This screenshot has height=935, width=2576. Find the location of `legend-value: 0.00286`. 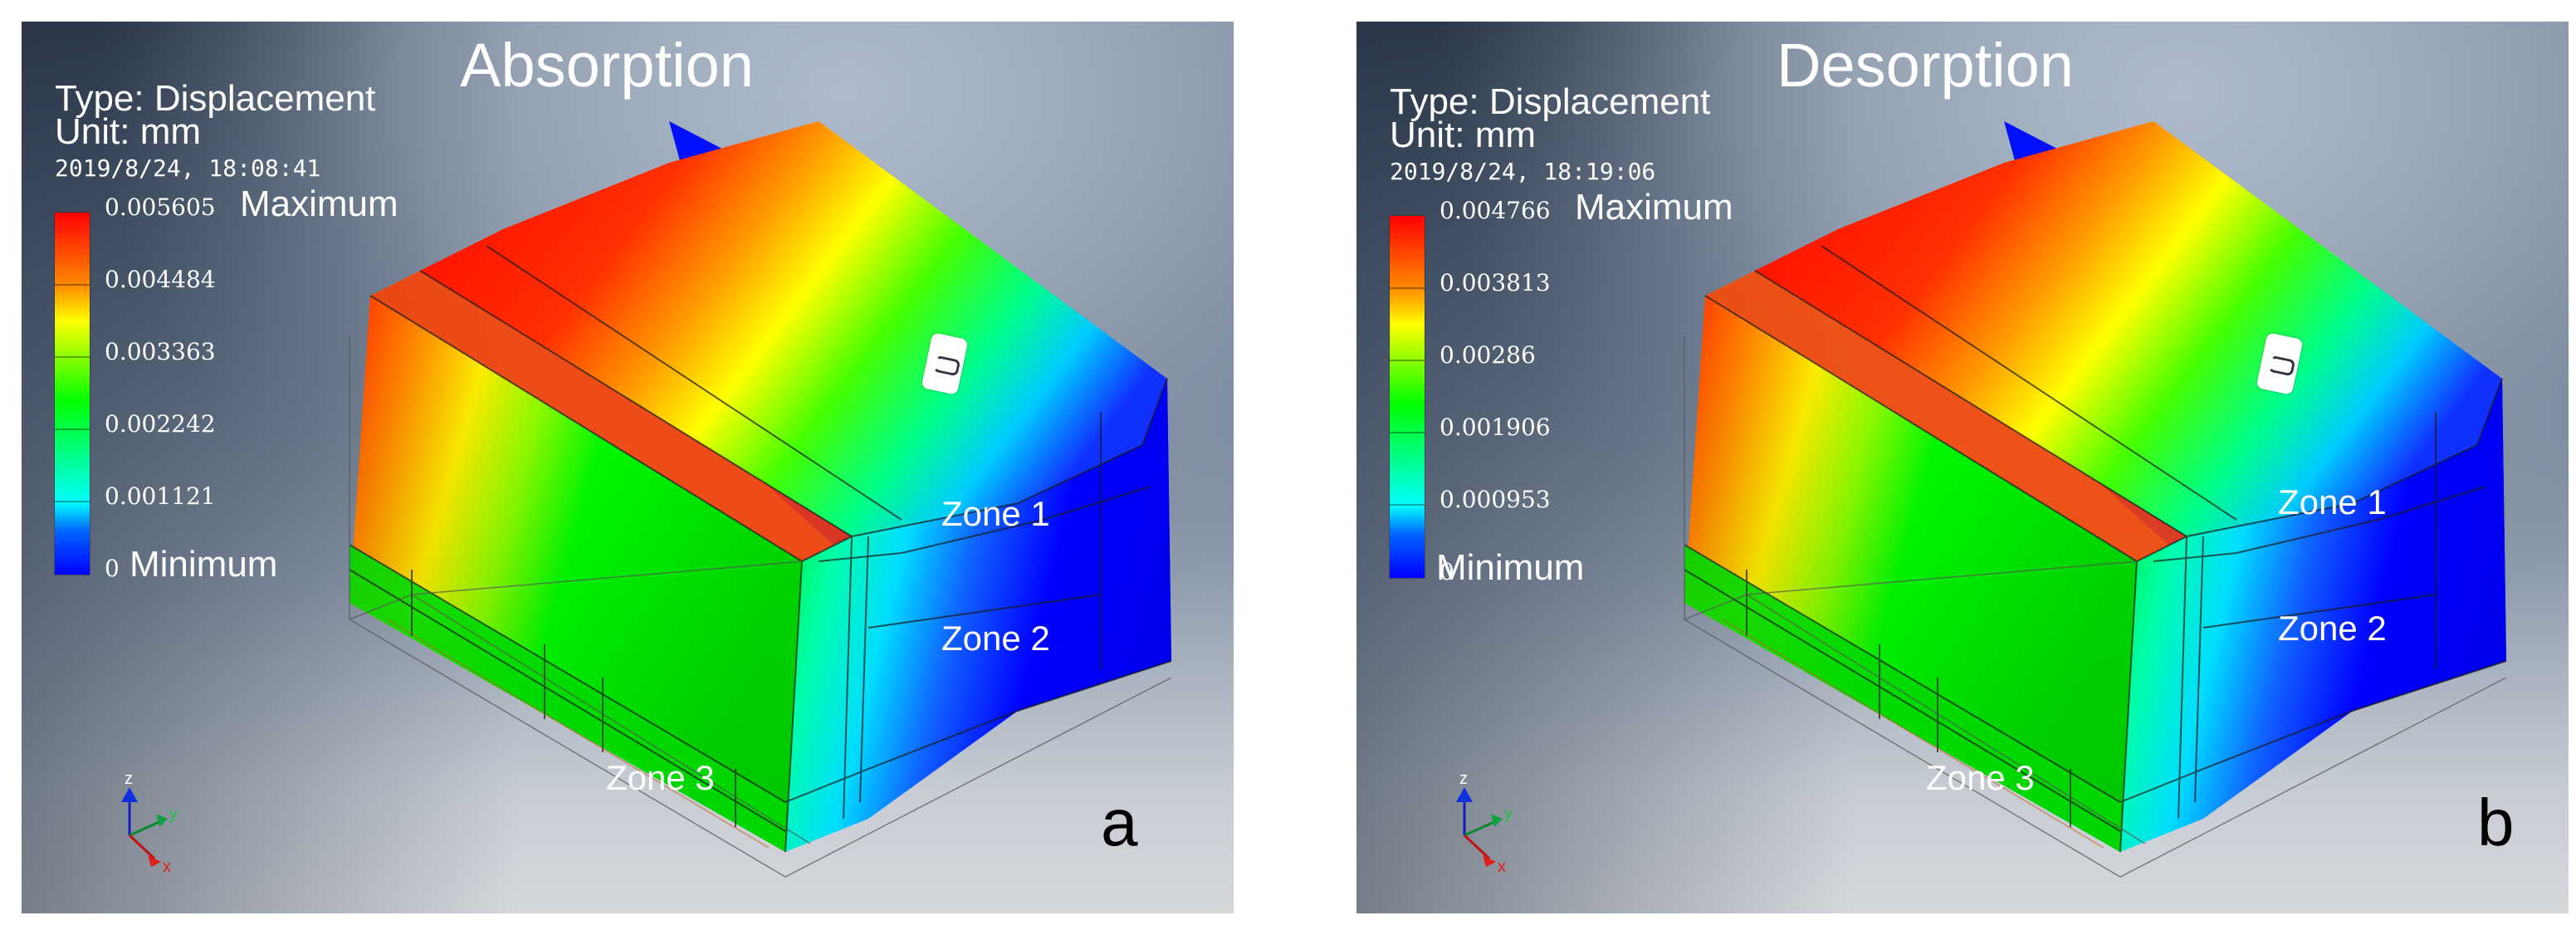

legend-value: 0.00286 is located at coordinates (1488, 355).